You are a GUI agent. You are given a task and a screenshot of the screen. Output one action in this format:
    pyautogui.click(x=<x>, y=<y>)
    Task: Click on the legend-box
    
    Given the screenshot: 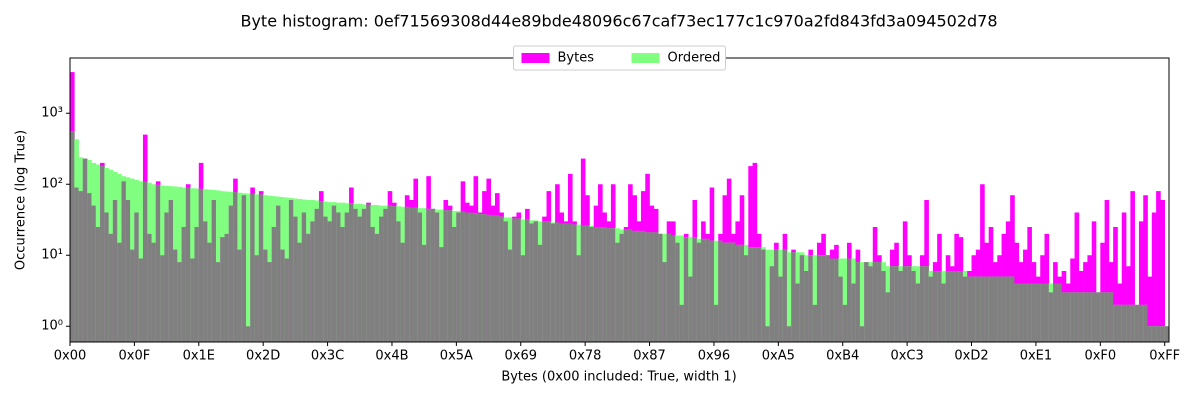 What is the action you would take?
    pyautogui.click(x=619, y=58)
    